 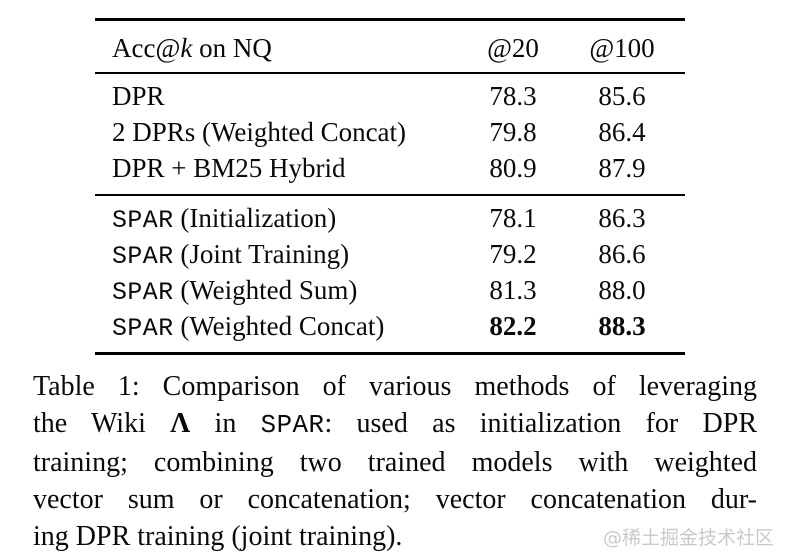 What do you see at coordinates (180, 423) in the screenshot?
I see `lambda-symbol: Λ` at bounding box center [180, 423].